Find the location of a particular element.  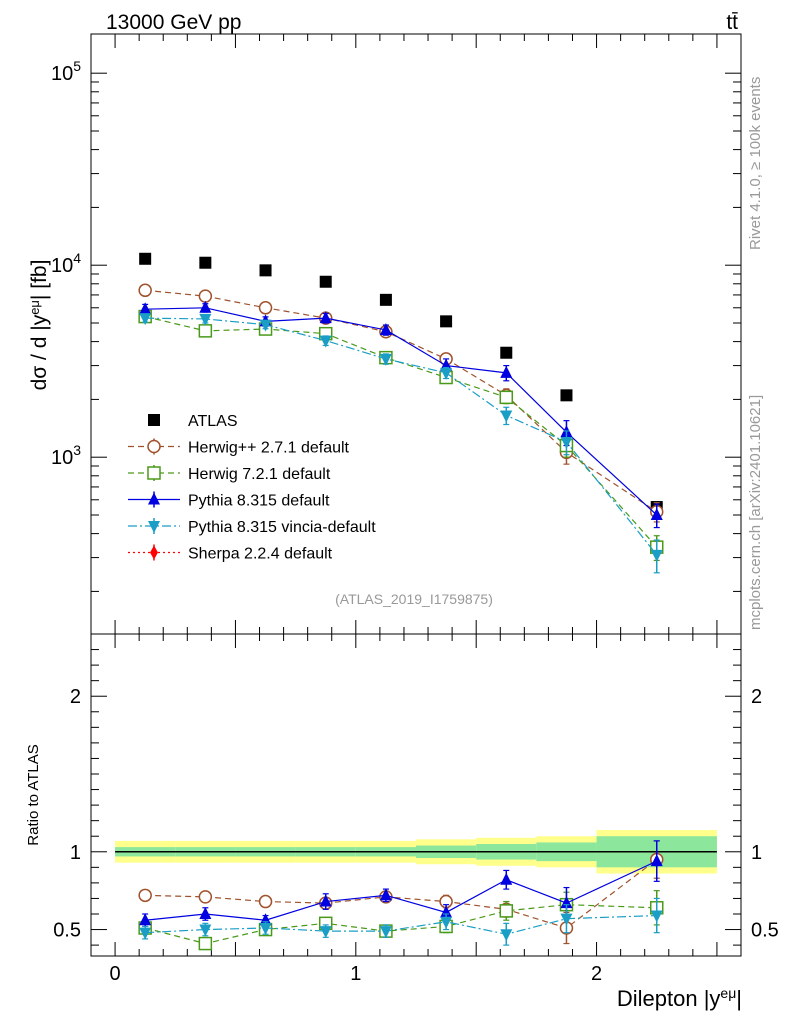

analysis-label: (ATLAS_2019_I1759875) is located at coordinates (414, 599).